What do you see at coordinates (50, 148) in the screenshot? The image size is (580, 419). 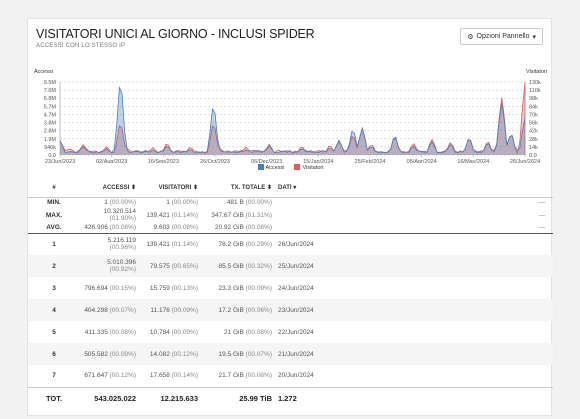 I see `left-tick-label: 940k` at bounding box center [50, 148].